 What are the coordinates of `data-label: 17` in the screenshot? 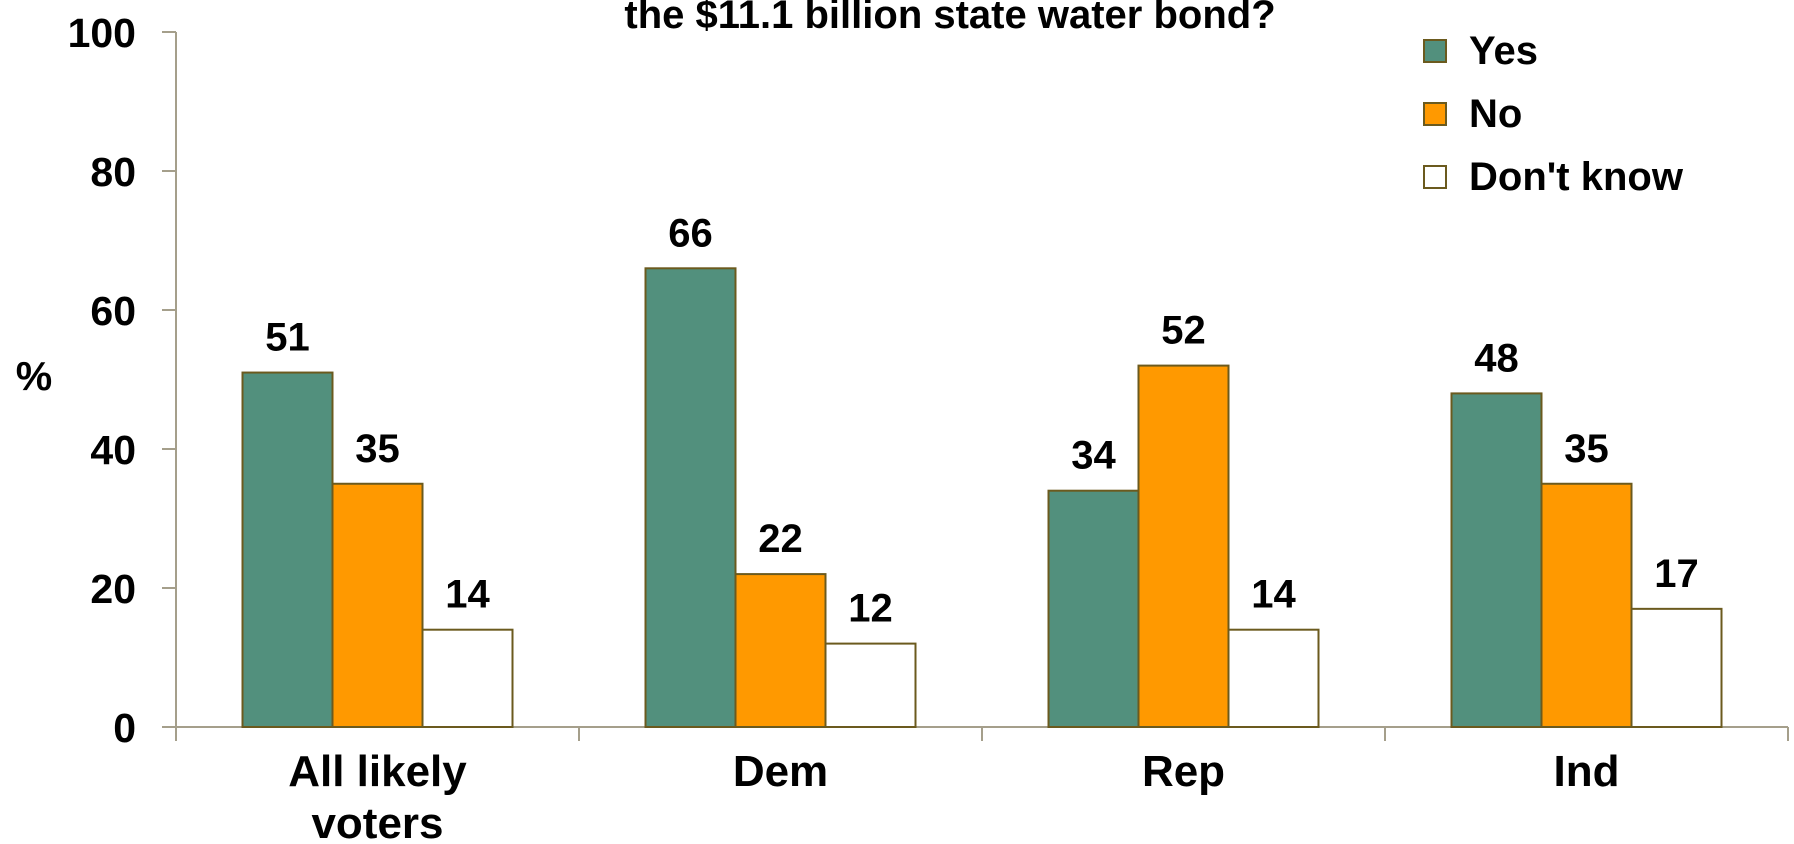 It's located at (1676, 574).